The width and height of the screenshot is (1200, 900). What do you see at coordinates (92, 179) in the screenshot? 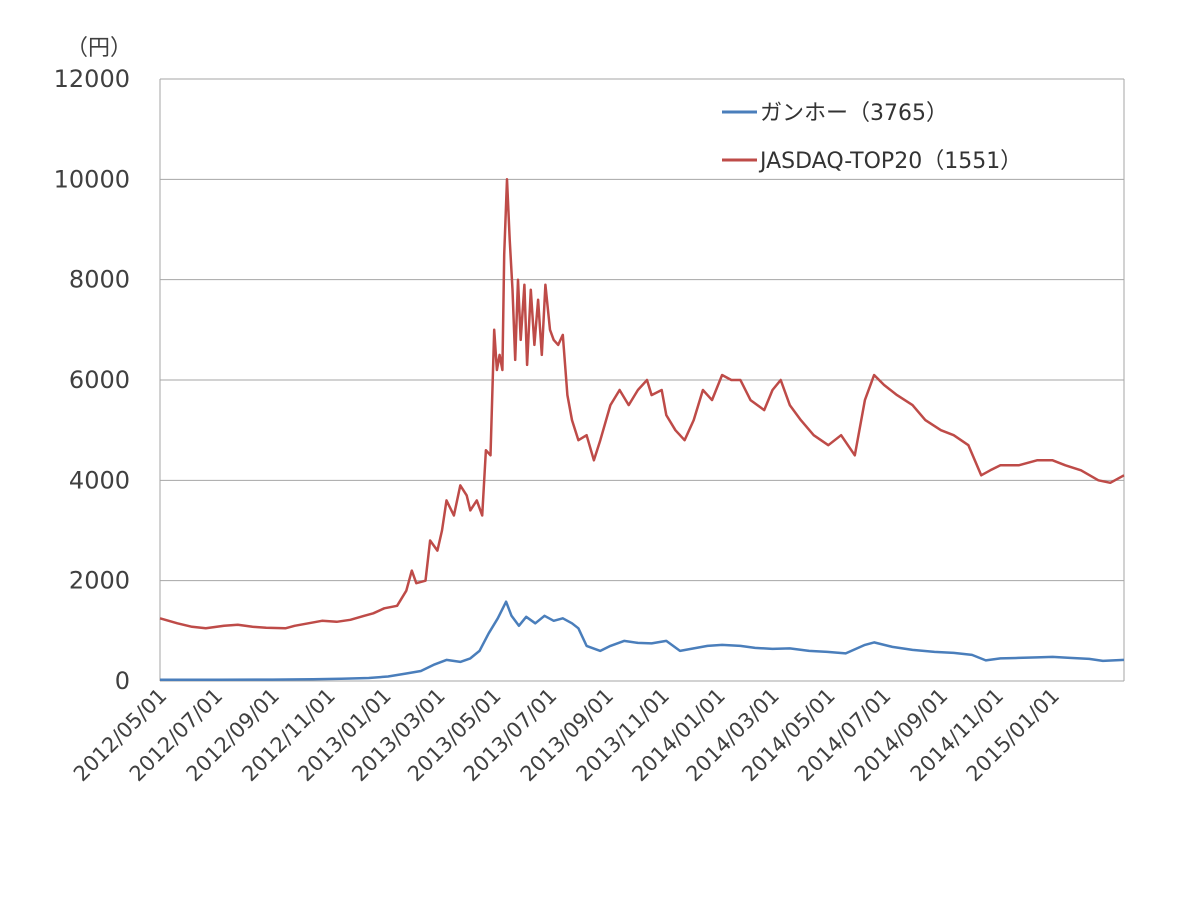
I see `y-tick-label: 10000` at bounding box center [92, 179].